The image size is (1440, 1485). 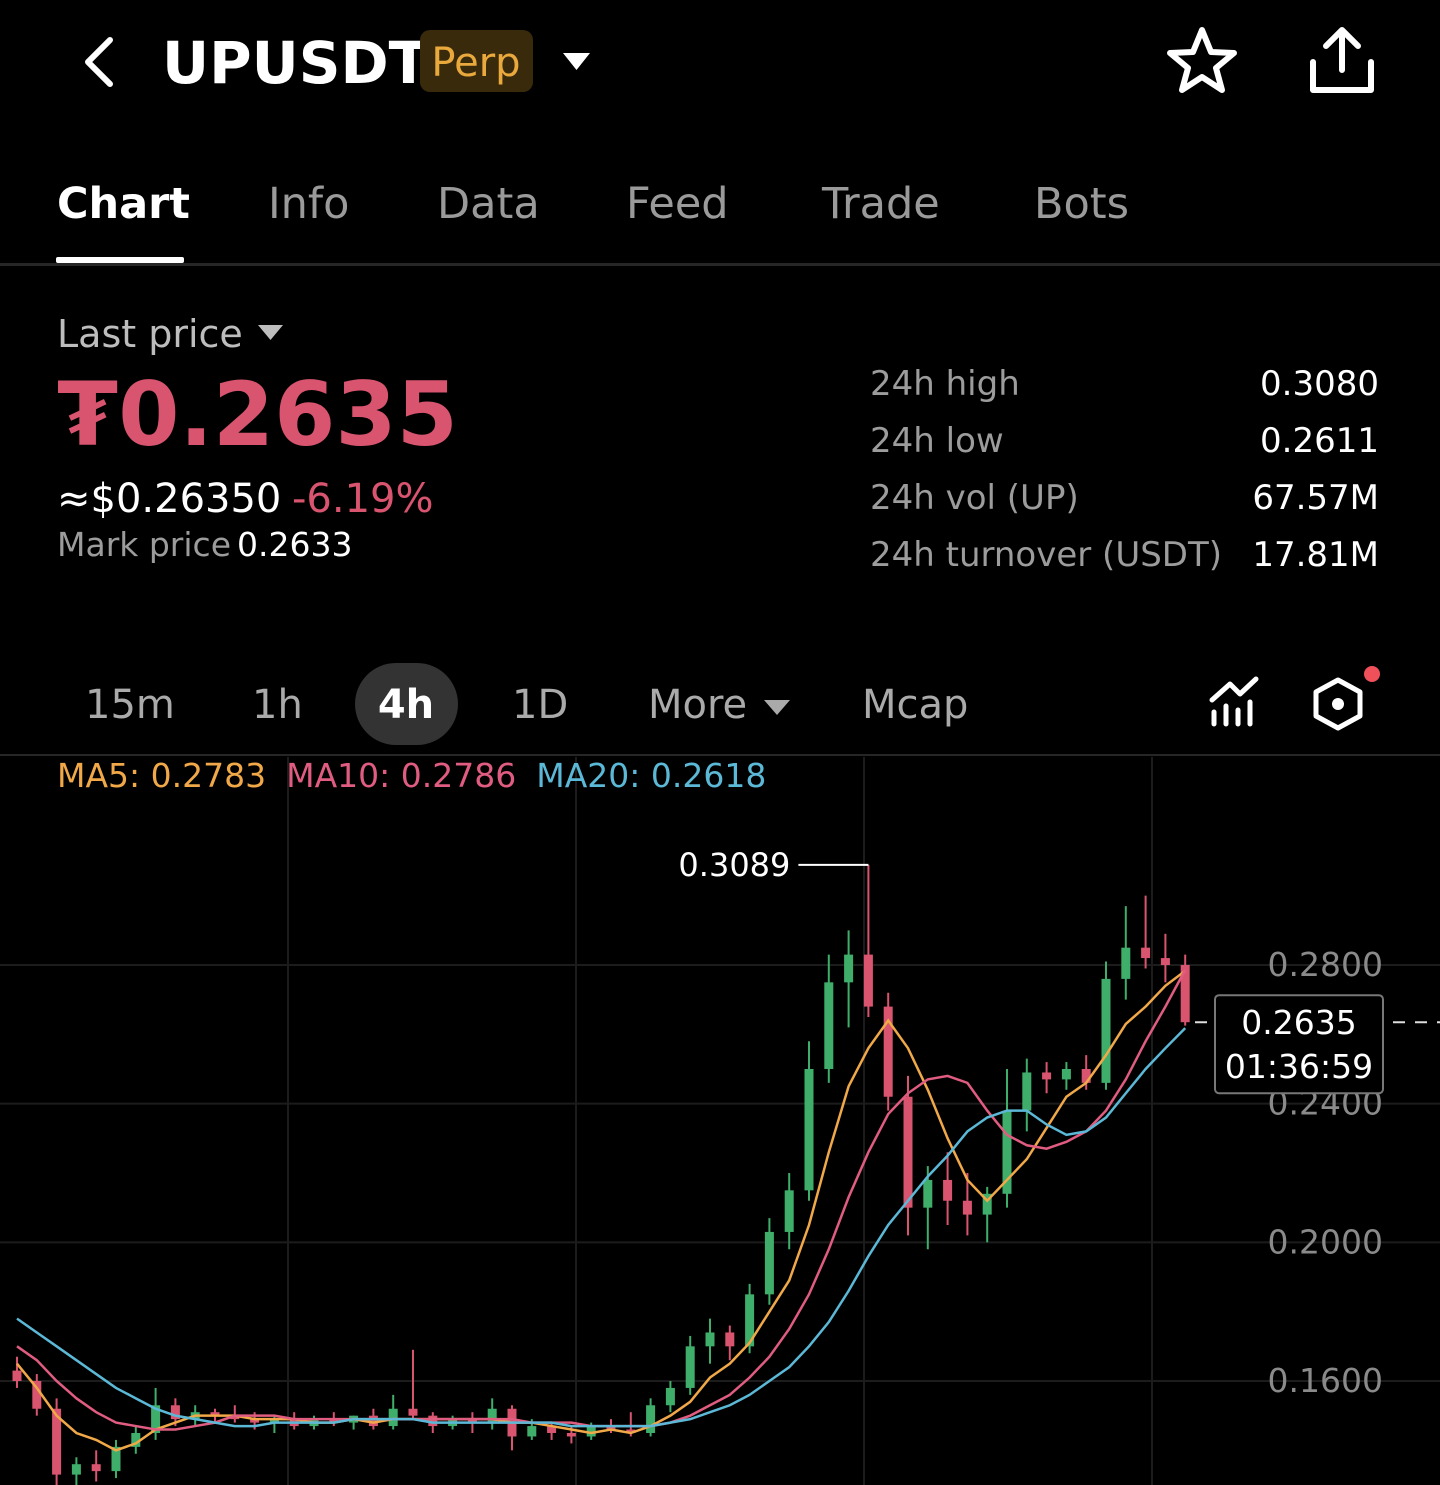 What do you see at coordinates (161, 775) in the screenshot?
I see `legend-entry: MA5: 0.2783` at bounding box center [161, 775].